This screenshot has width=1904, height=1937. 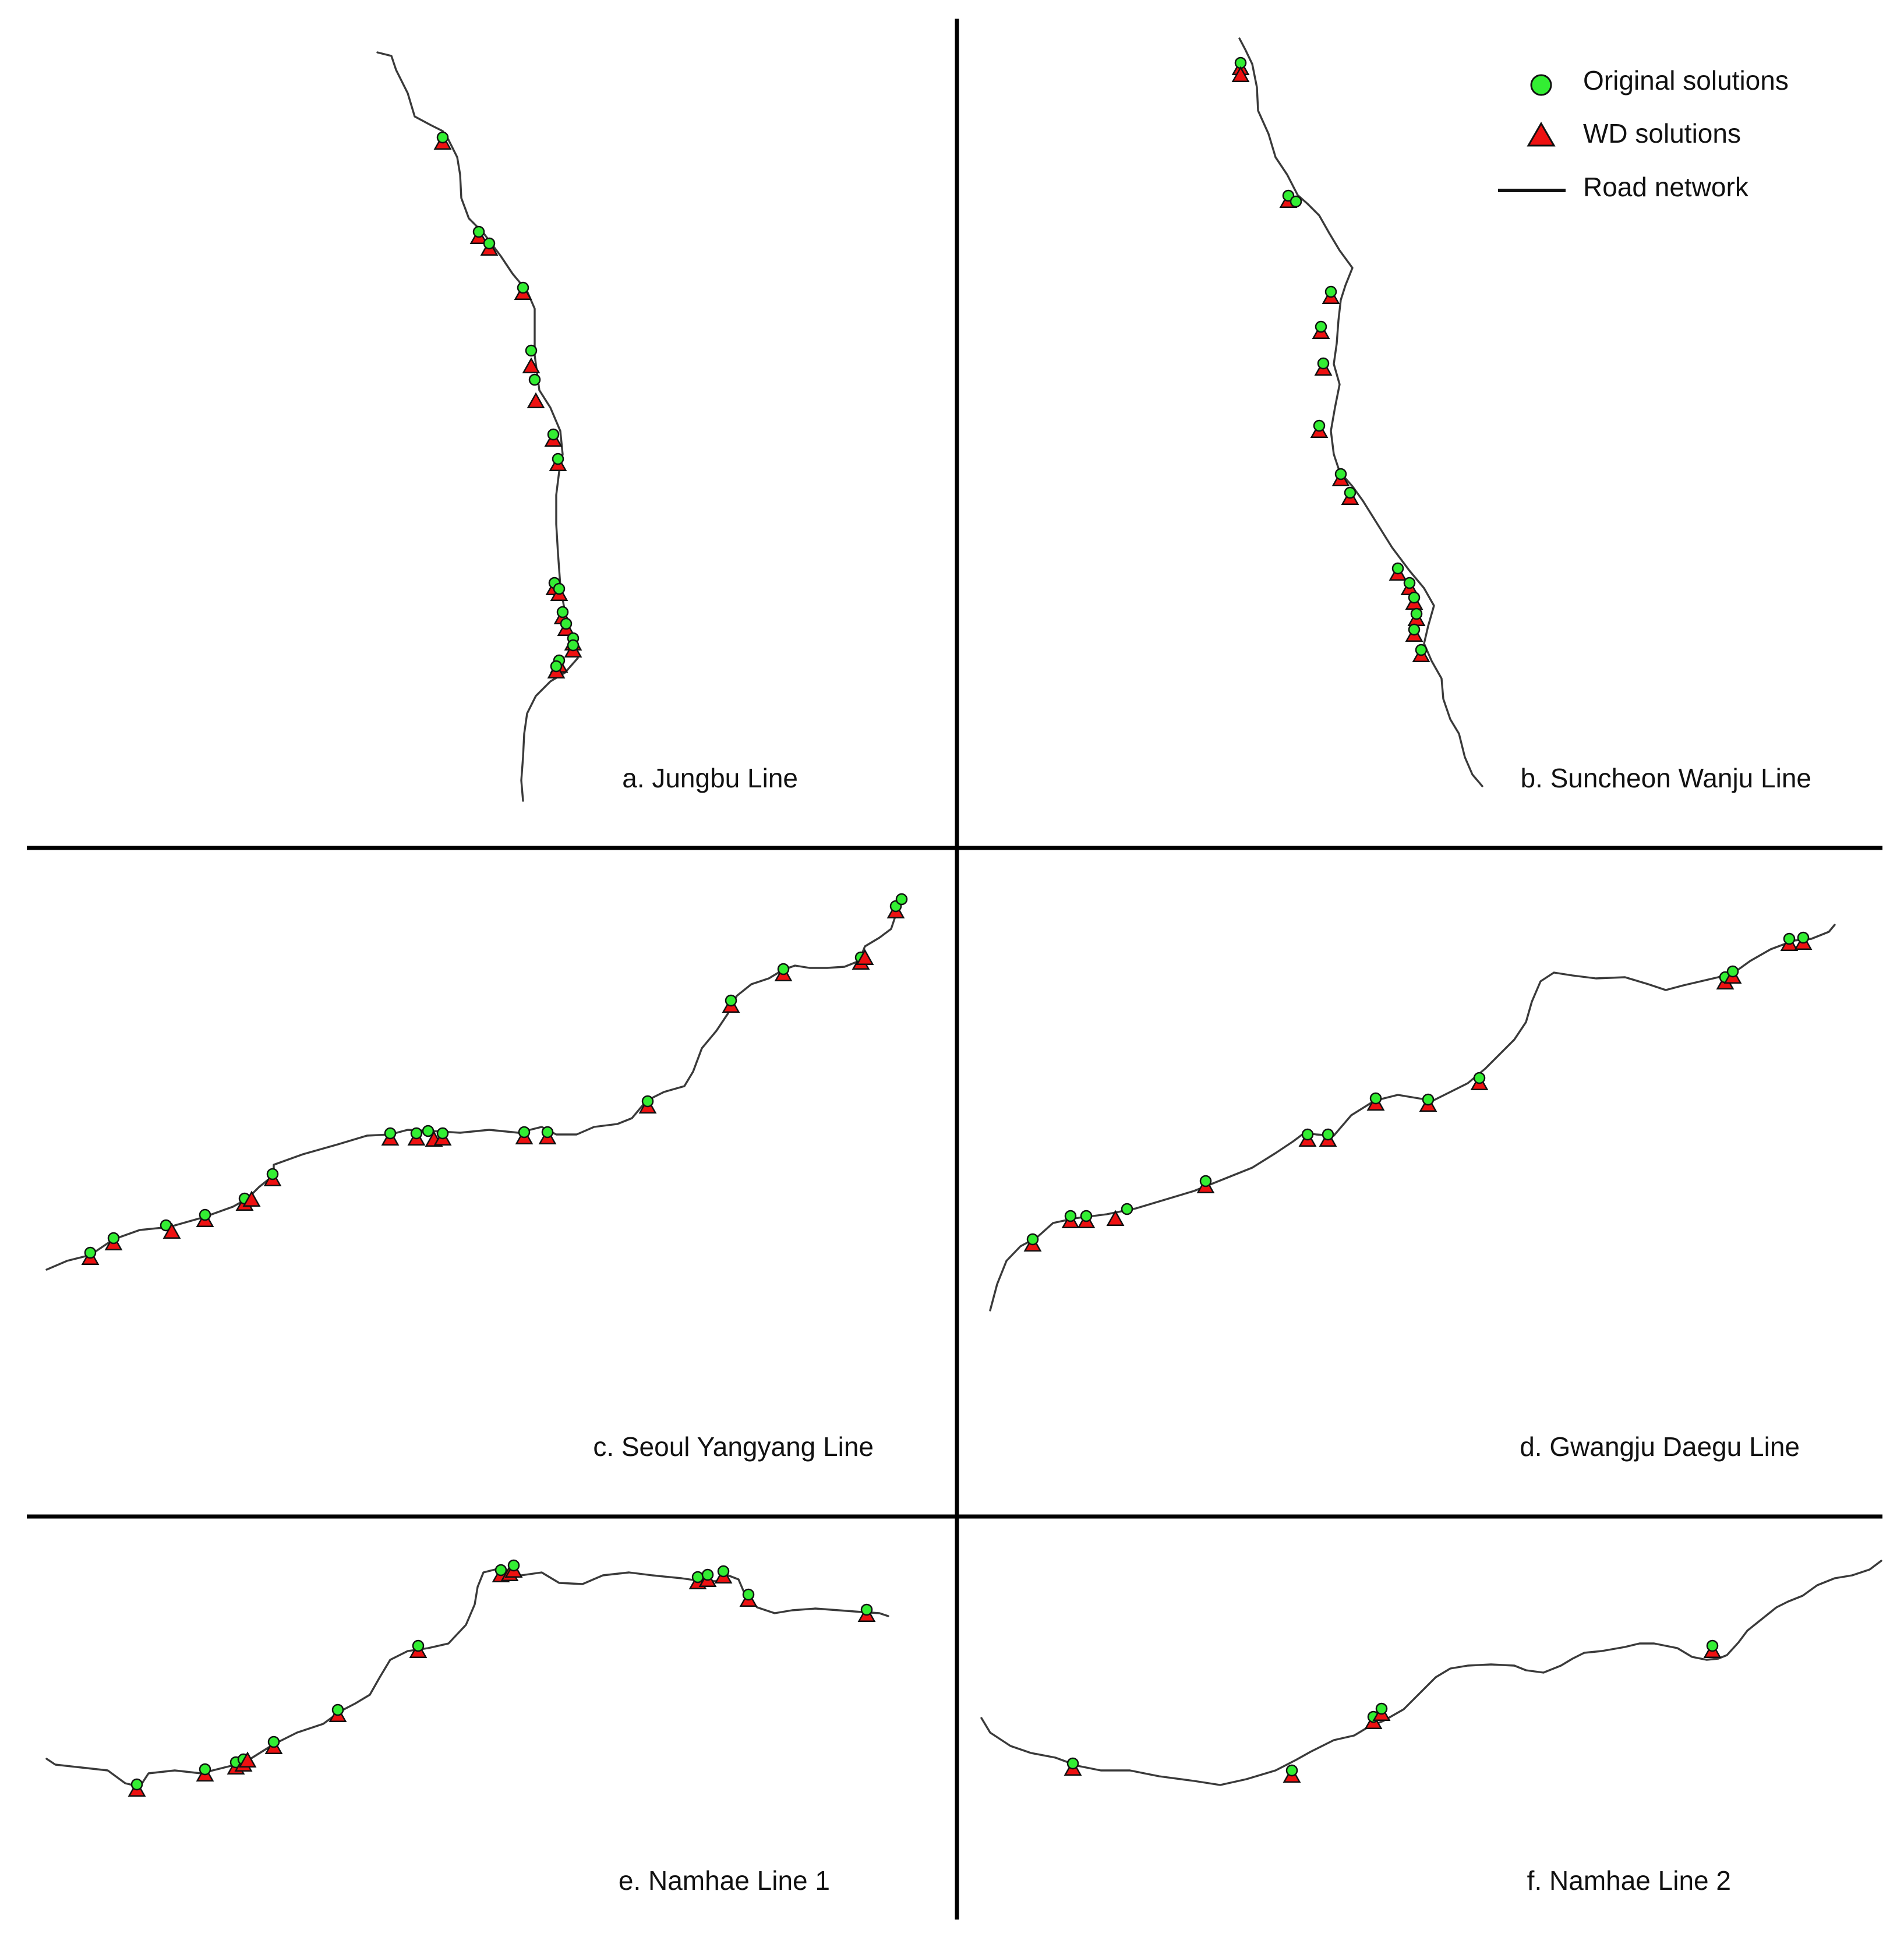 I want to click on panel-a: a. Jungbu Line, so click(x=587, y=426).